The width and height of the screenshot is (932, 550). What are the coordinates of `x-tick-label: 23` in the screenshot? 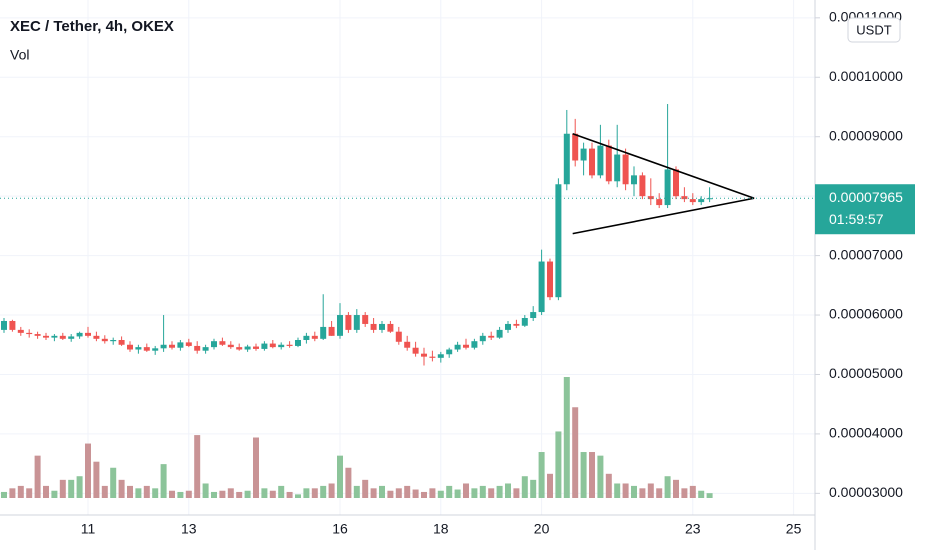 It's located at (693, 529).